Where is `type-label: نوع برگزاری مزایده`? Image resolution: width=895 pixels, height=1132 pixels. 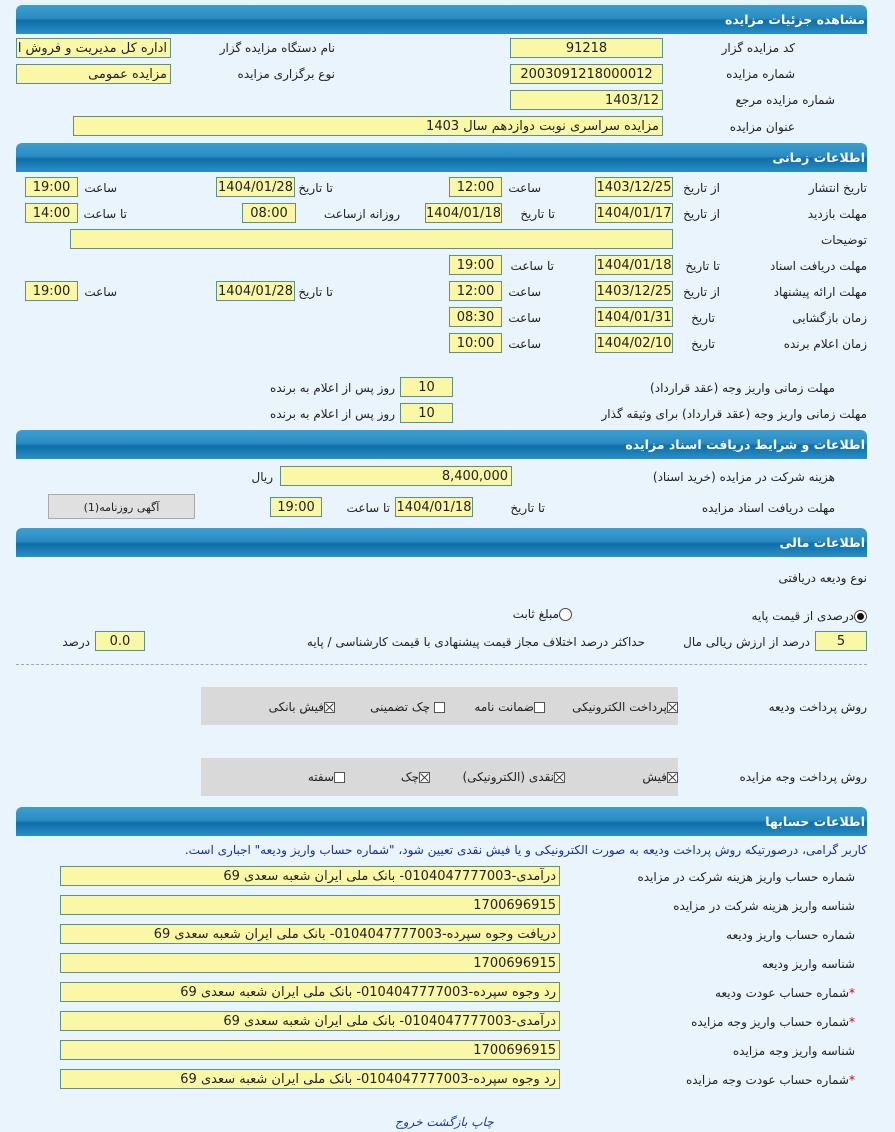 type-label: نوع برگزاری مزایده is located at coordinates (286, 74).